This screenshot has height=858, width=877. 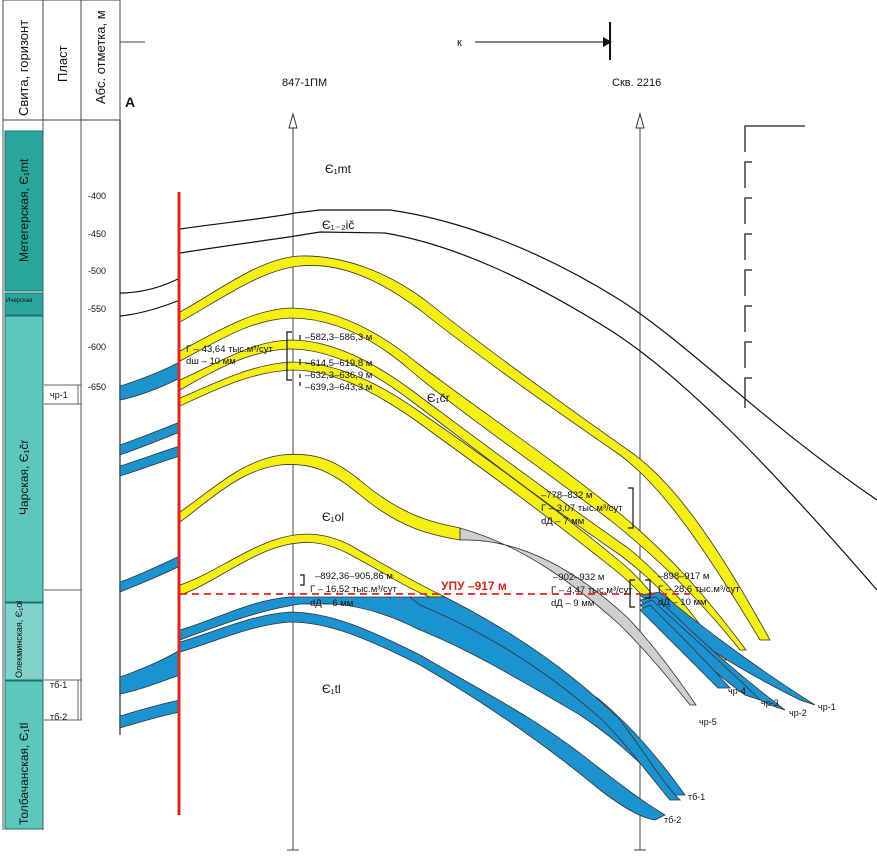 What do you see at coordinates (338, 387) in the screenshot?
I see `interval-4: –639,3–643,3 м` at bounding box center [338, 387].